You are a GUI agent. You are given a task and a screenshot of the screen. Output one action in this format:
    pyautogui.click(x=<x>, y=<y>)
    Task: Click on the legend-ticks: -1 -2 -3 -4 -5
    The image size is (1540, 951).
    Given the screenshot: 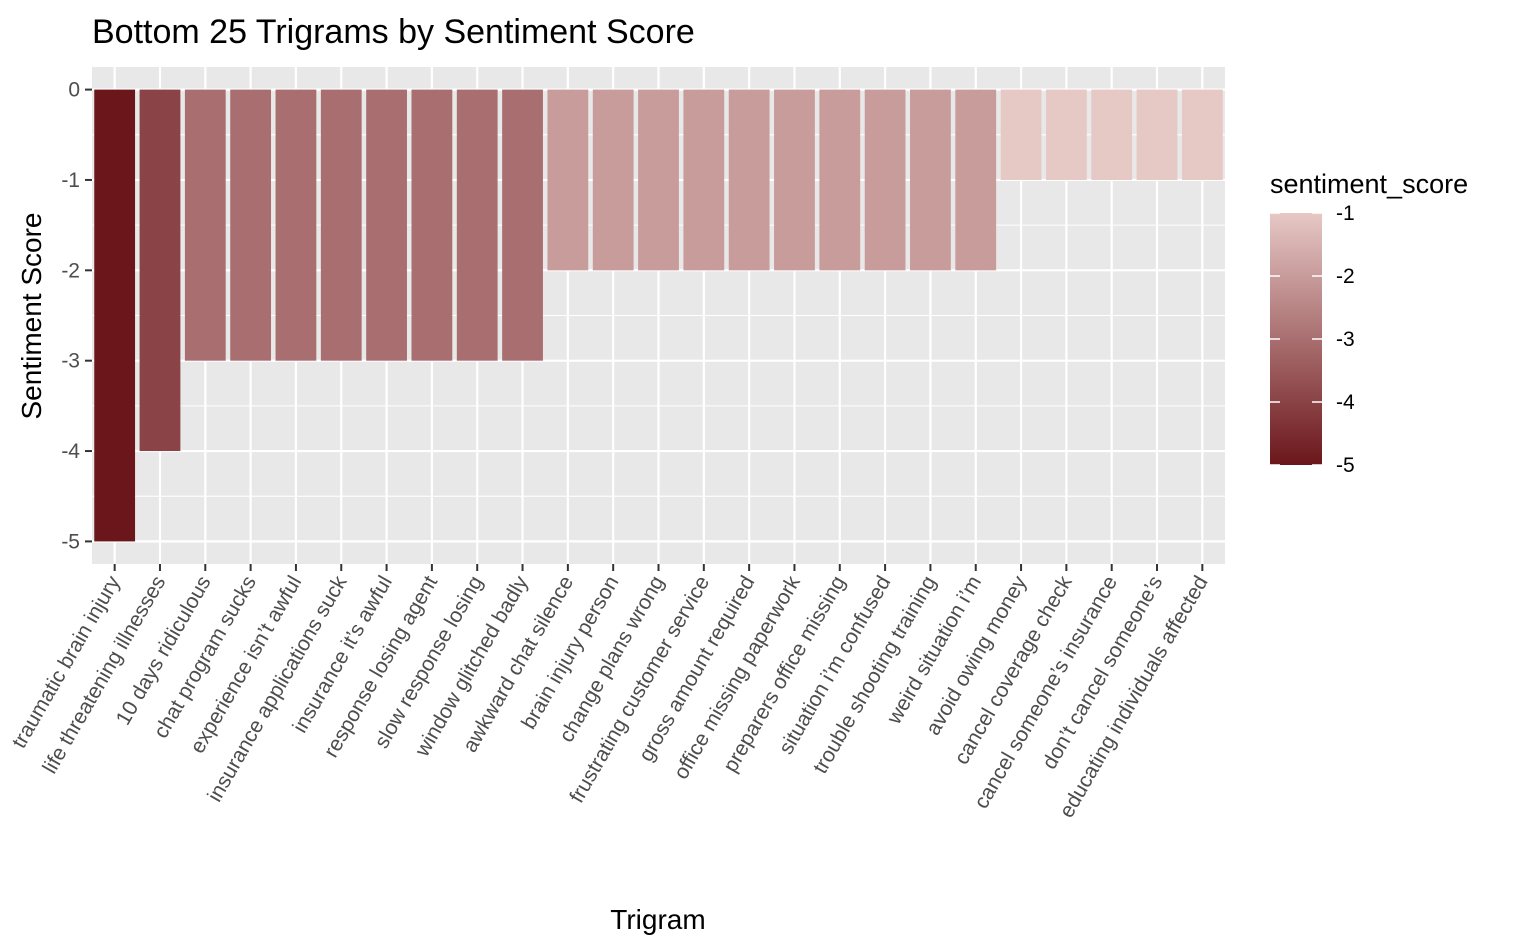 What is the action you would take?
    pyautogui.click(x=1312, y=339)
    